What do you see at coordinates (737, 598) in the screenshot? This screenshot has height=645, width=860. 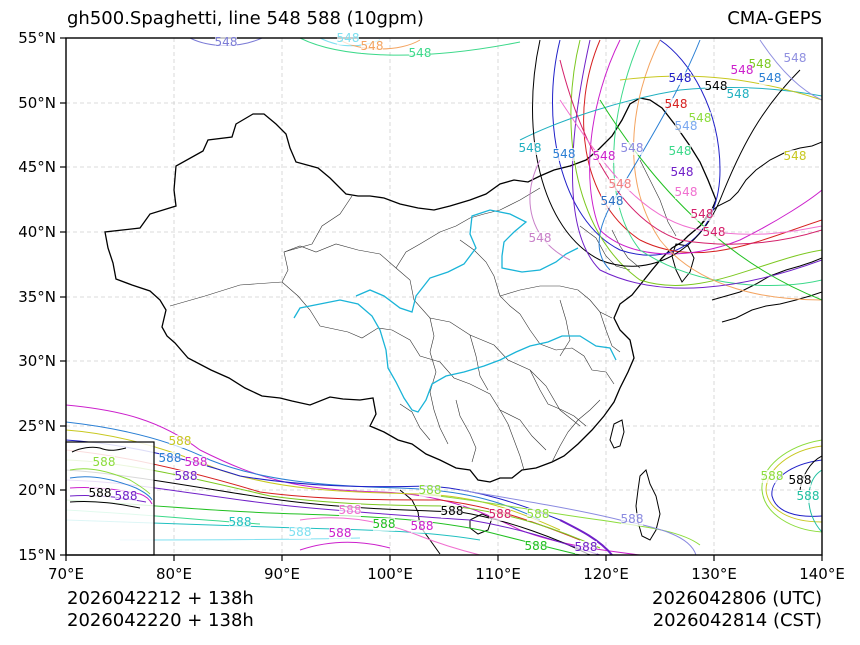 I see `valid-time-utc: 2026042806 (UTC)` at bounding box center [737, 598].